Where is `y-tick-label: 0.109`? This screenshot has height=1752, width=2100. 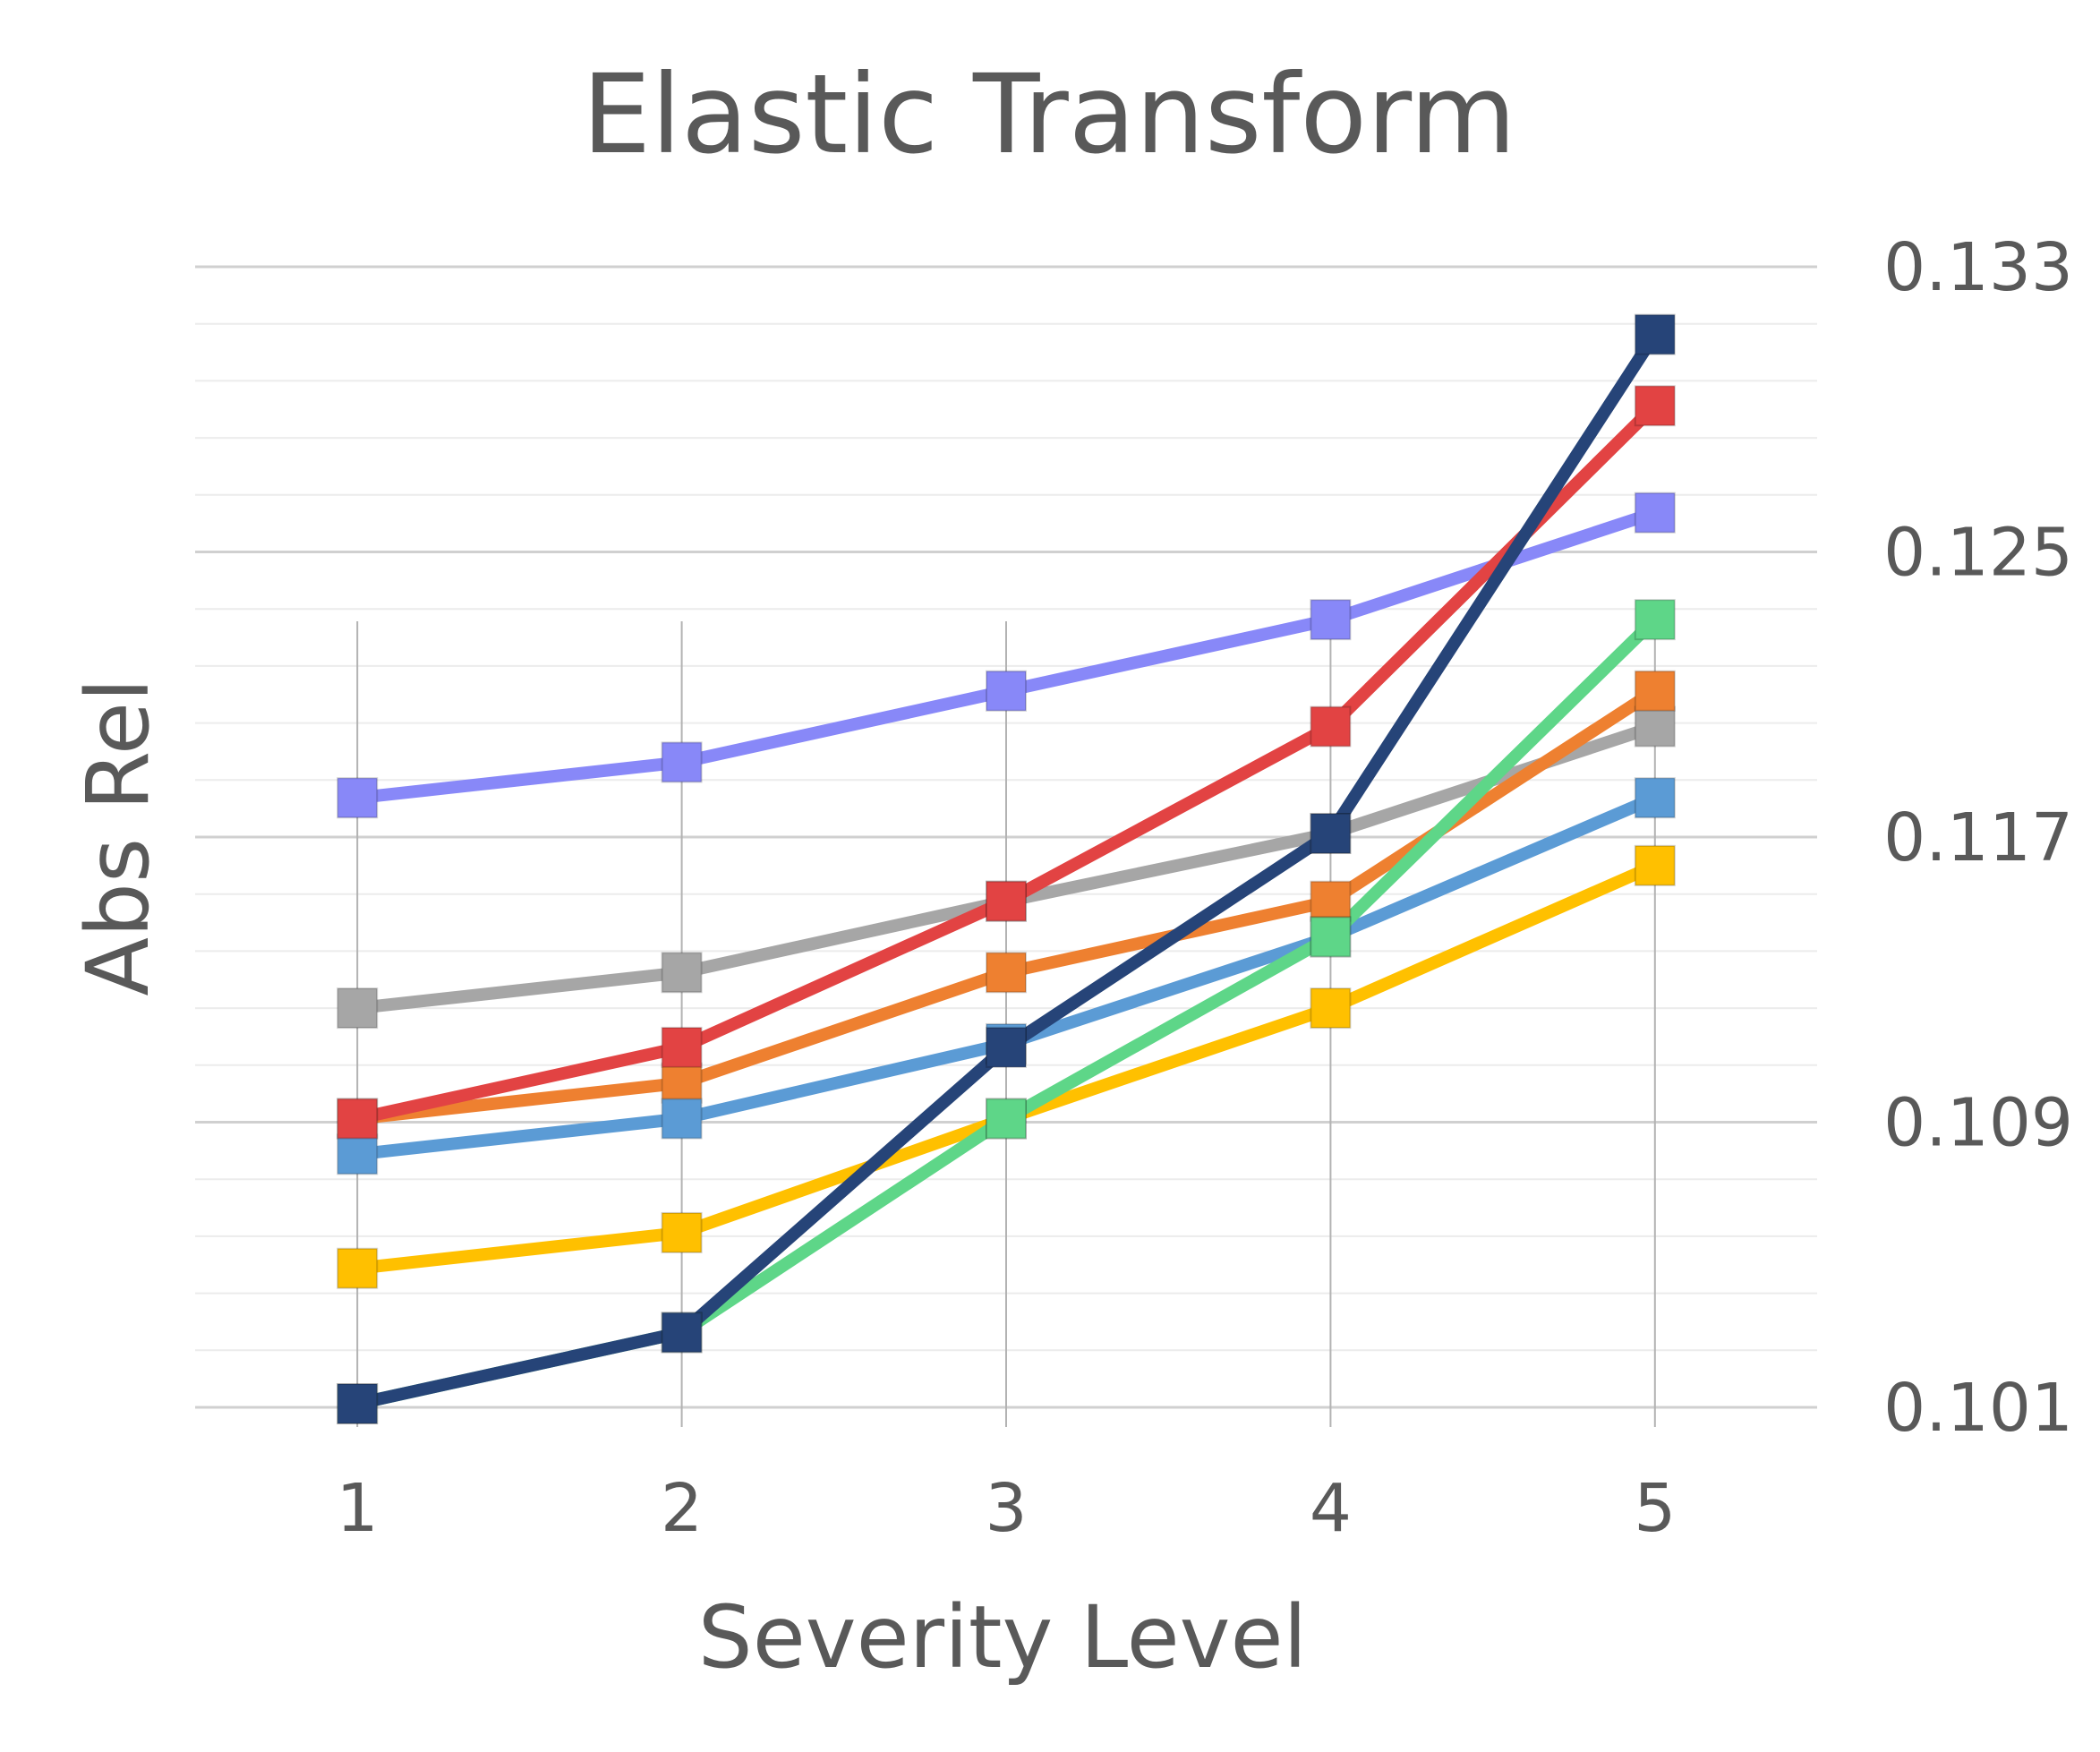 y-tick-label: 0.109 is located at coordinates (1978, 1123).